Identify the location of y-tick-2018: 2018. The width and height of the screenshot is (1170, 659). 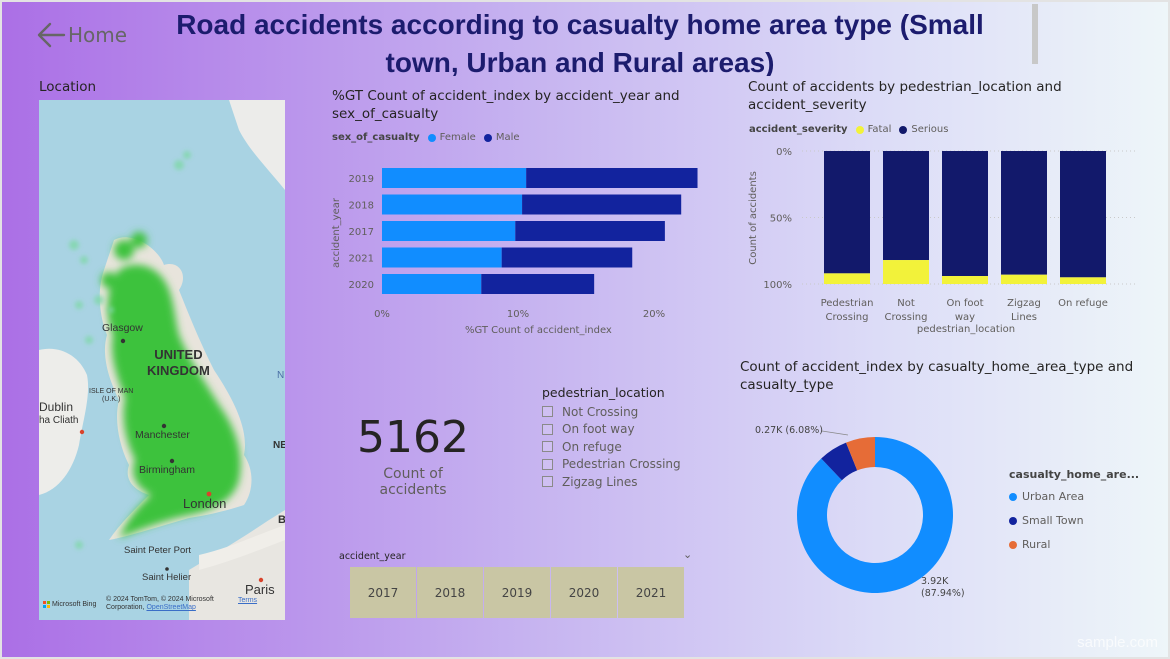
(361, 206).